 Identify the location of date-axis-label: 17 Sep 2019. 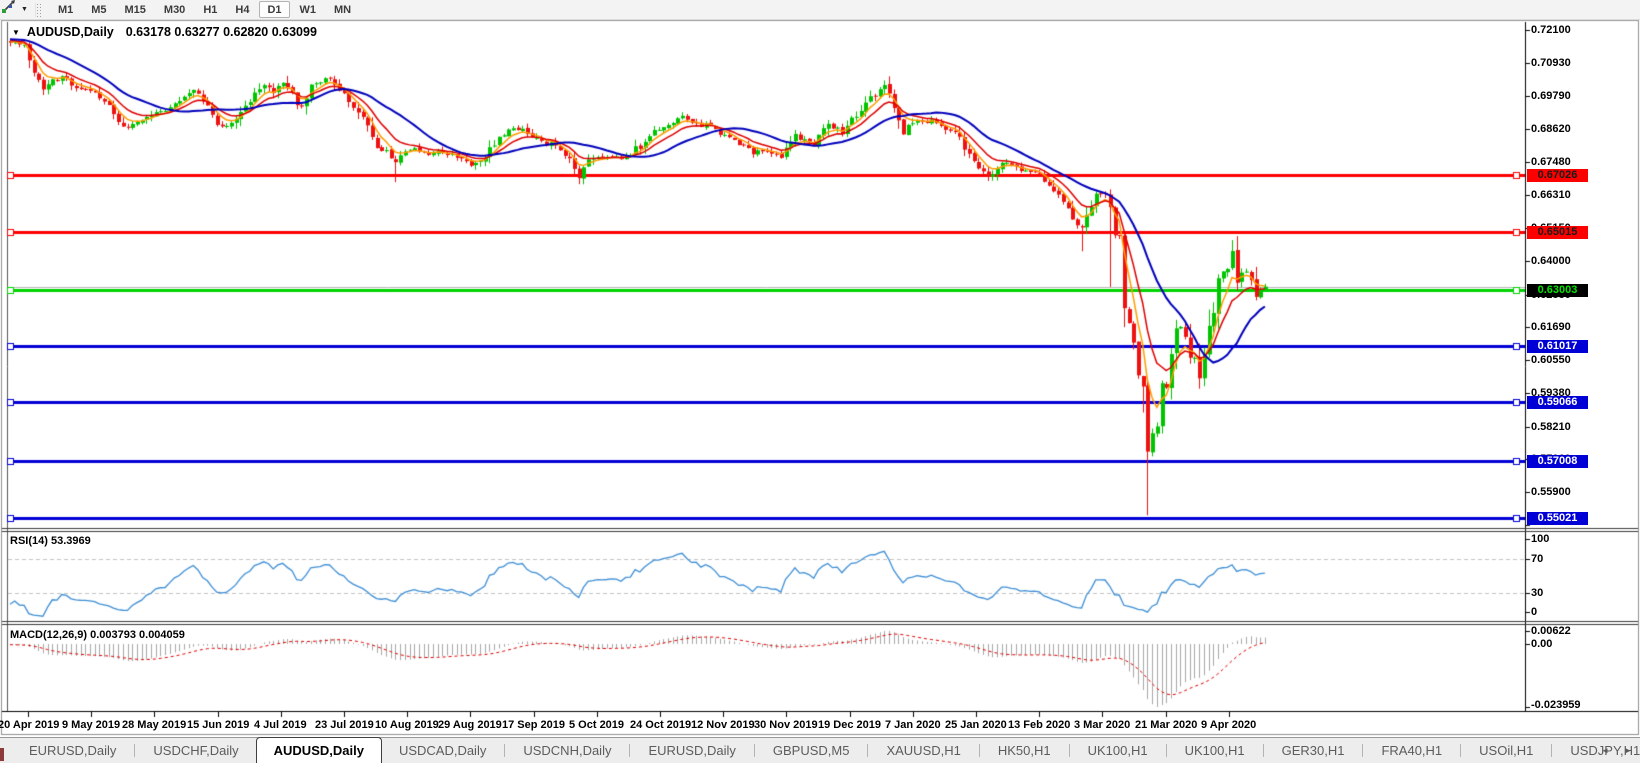
(533, 725).